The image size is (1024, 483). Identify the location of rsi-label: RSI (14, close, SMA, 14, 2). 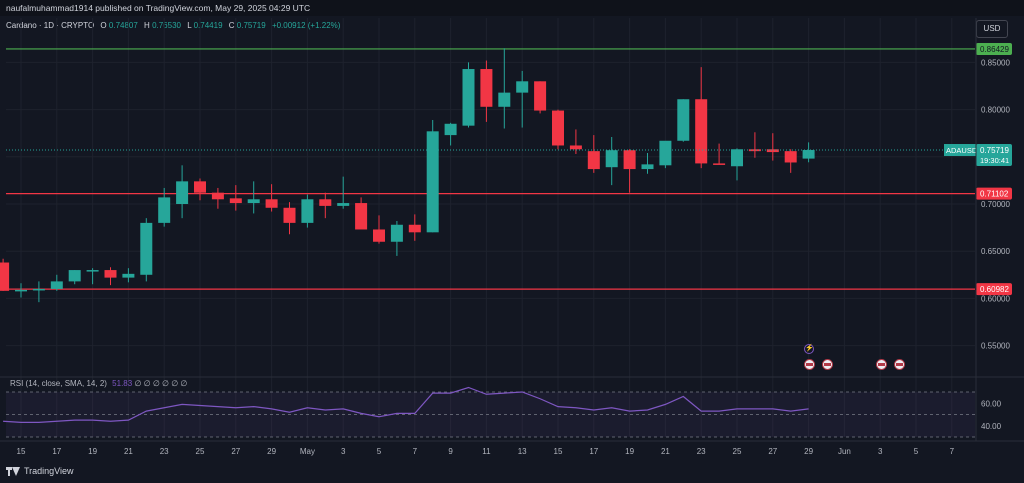
(58, 383).